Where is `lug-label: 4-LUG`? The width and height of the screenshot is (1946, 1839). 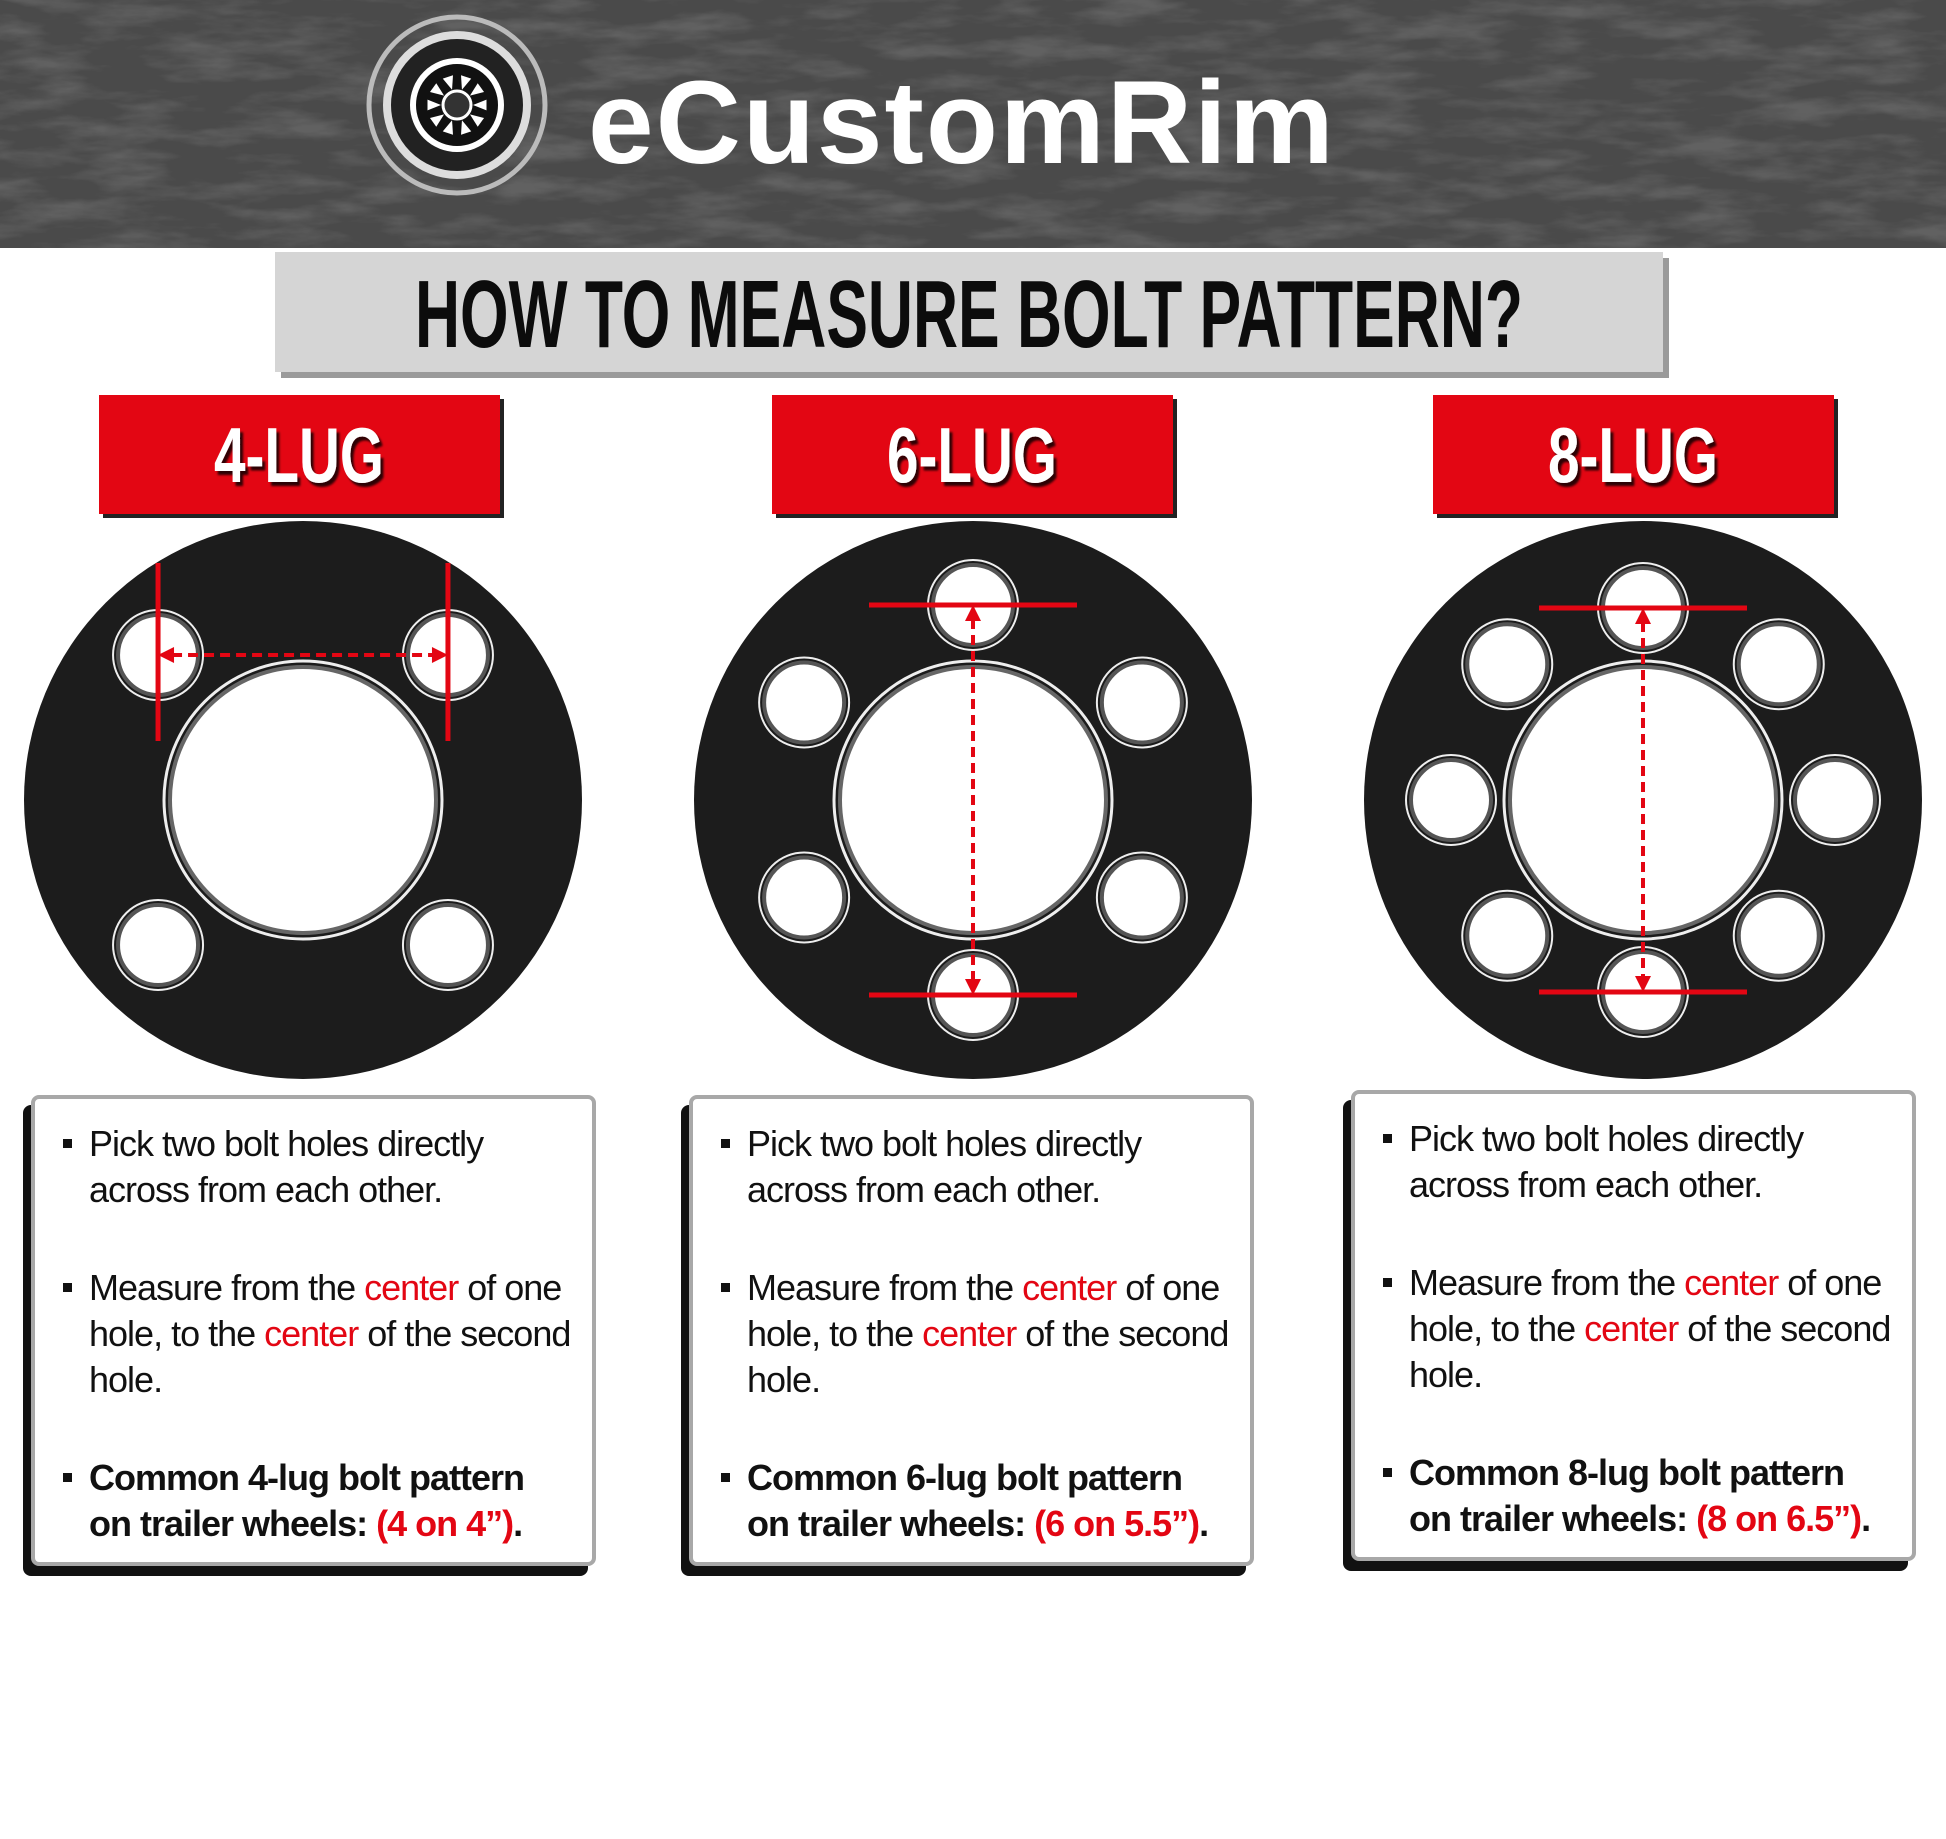 lug-label: 4-LUG is located at coordinates (299, 455).